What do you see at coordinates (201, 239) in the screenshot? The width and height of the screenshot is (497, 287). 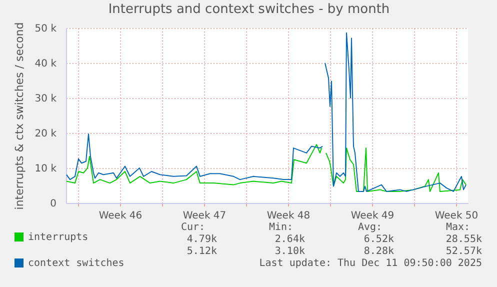 I see `text: 4.79k` at bounding box center [201, 239].